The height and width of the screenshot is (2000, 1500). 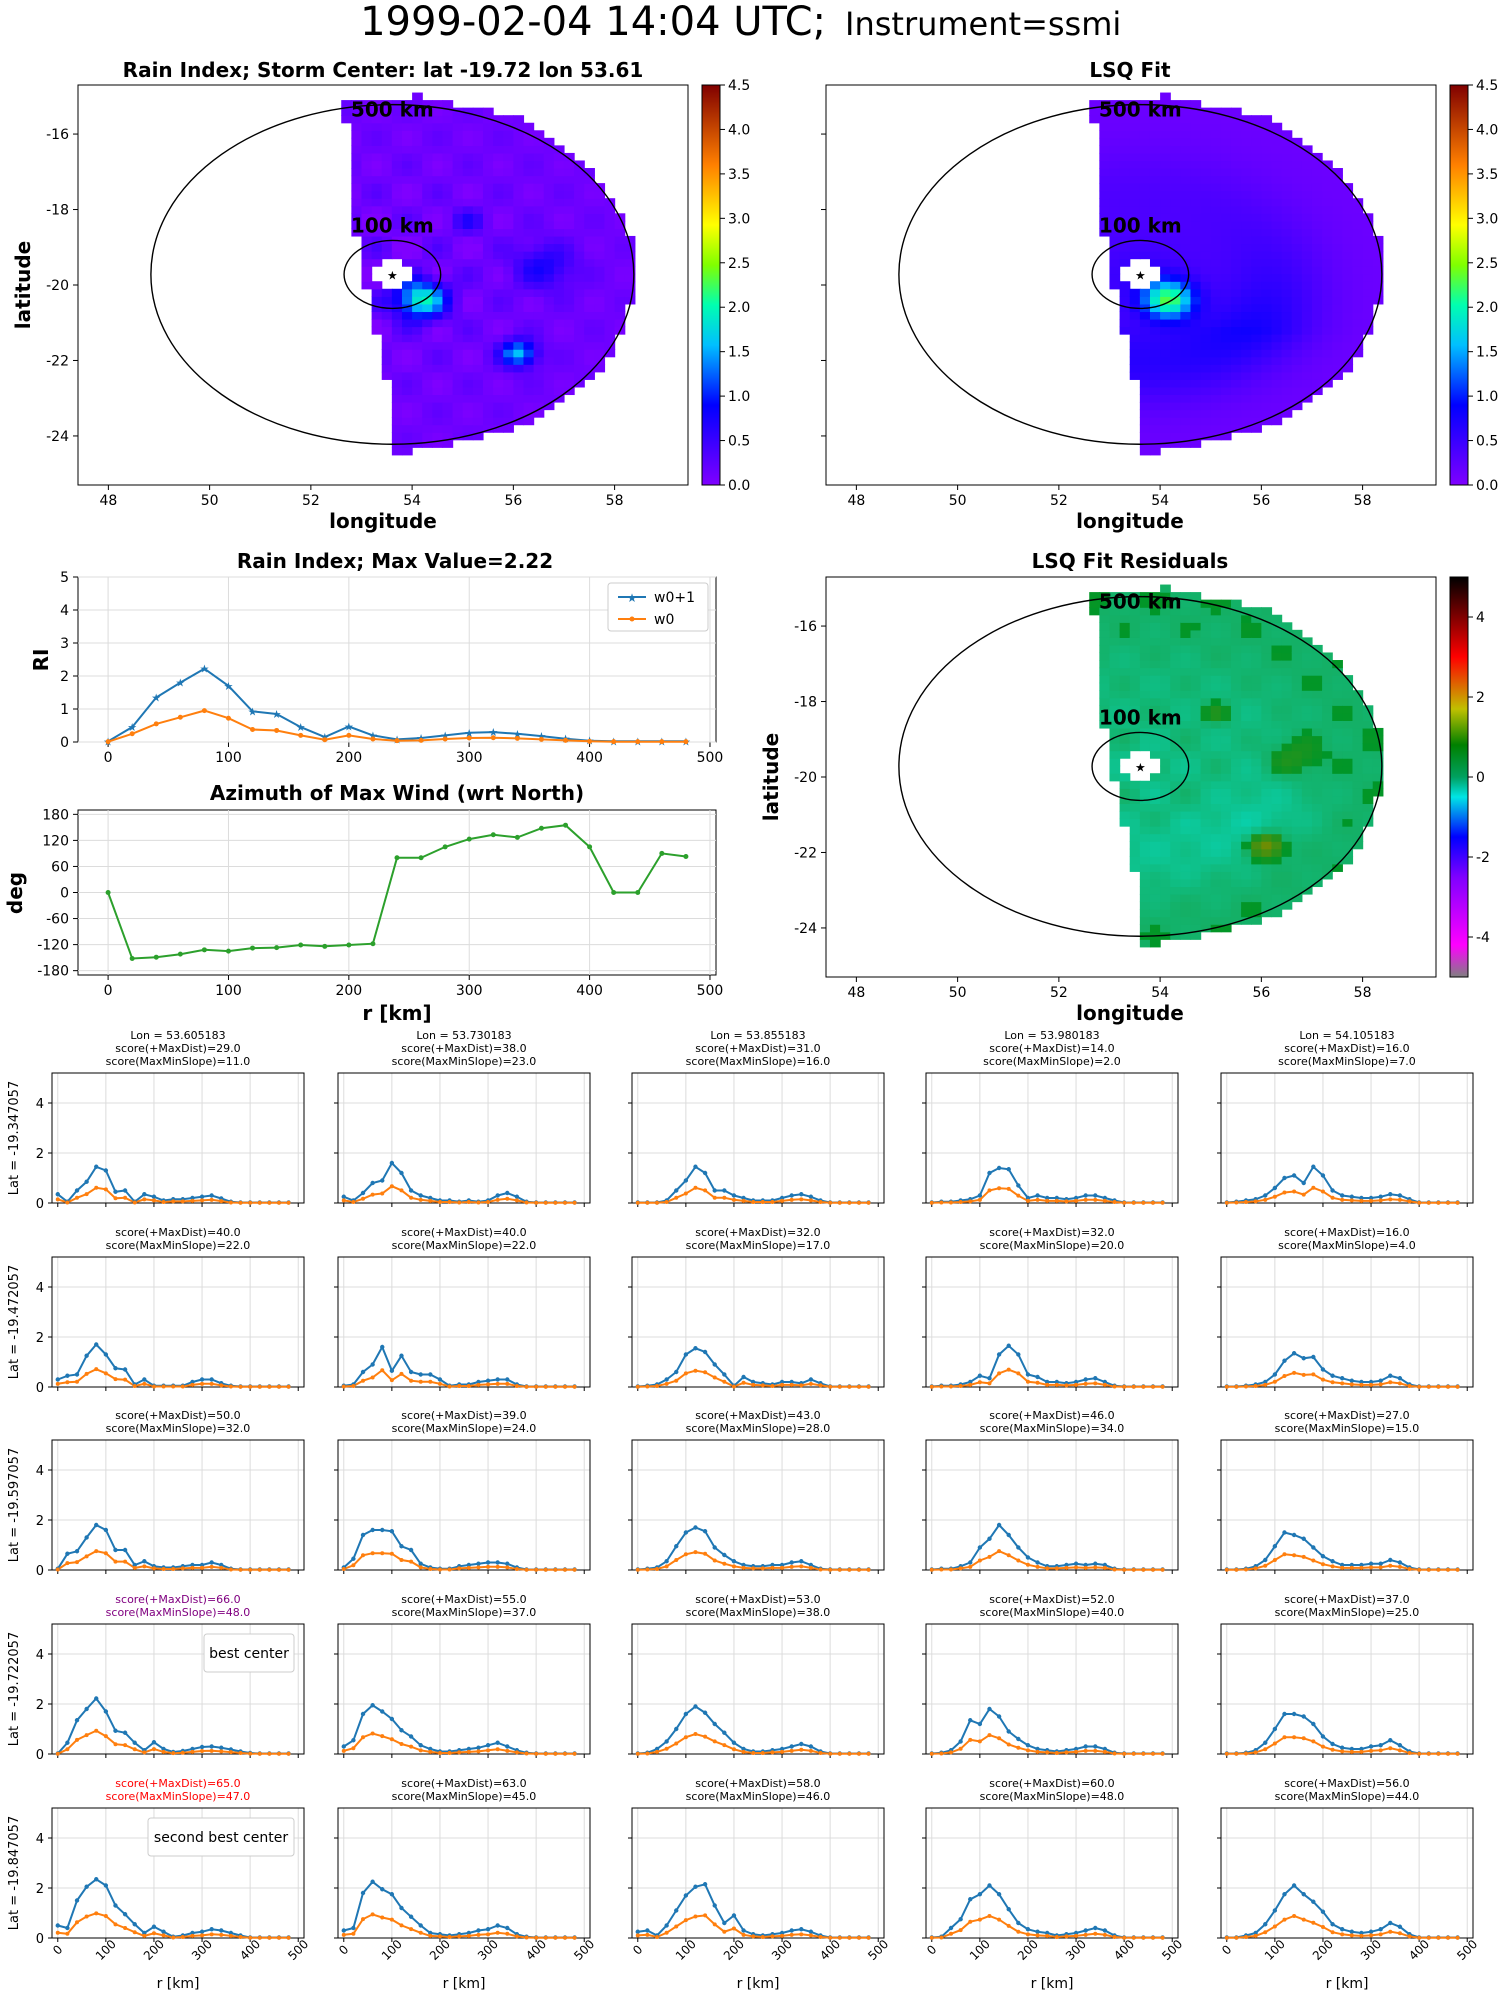 I want to click on resid-map-colorbar, so click(x=1459, y=777).